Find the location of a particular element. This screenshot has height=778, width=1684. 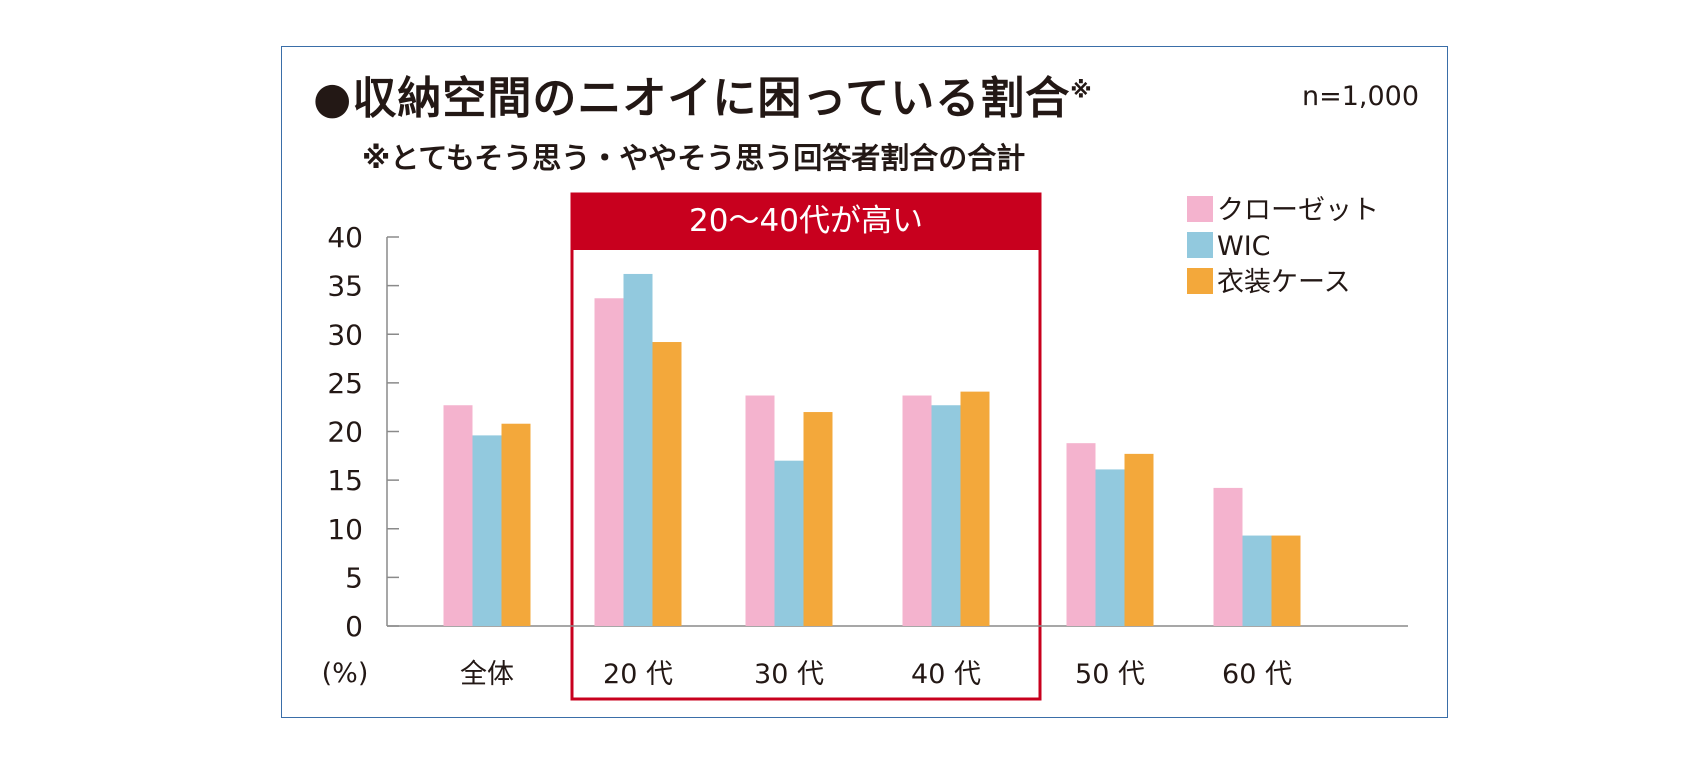

highlight-banner is located at coordinates (806, 222).